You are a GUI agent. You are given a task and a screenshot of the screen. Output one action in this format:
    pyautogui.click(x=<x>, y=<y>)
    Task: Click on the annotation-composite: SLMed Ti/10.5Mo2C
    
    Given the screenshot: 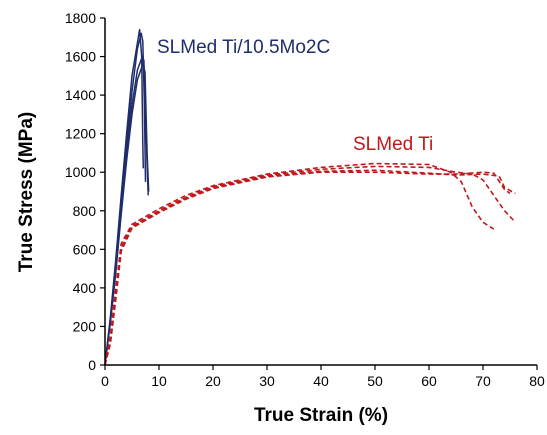 What is the action you would take?
    pyautogui.click(x=243, y=47)
    